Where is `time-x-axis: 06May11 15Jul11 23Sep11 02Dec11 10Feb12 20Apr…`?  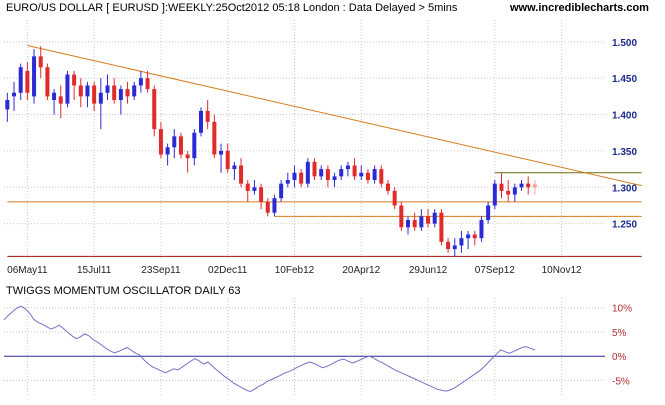 time-x-axis: 06May11 15Jul11 23Sep11 02Dec11 10Feb12 20Apr… is located at coordinates (294, 270).